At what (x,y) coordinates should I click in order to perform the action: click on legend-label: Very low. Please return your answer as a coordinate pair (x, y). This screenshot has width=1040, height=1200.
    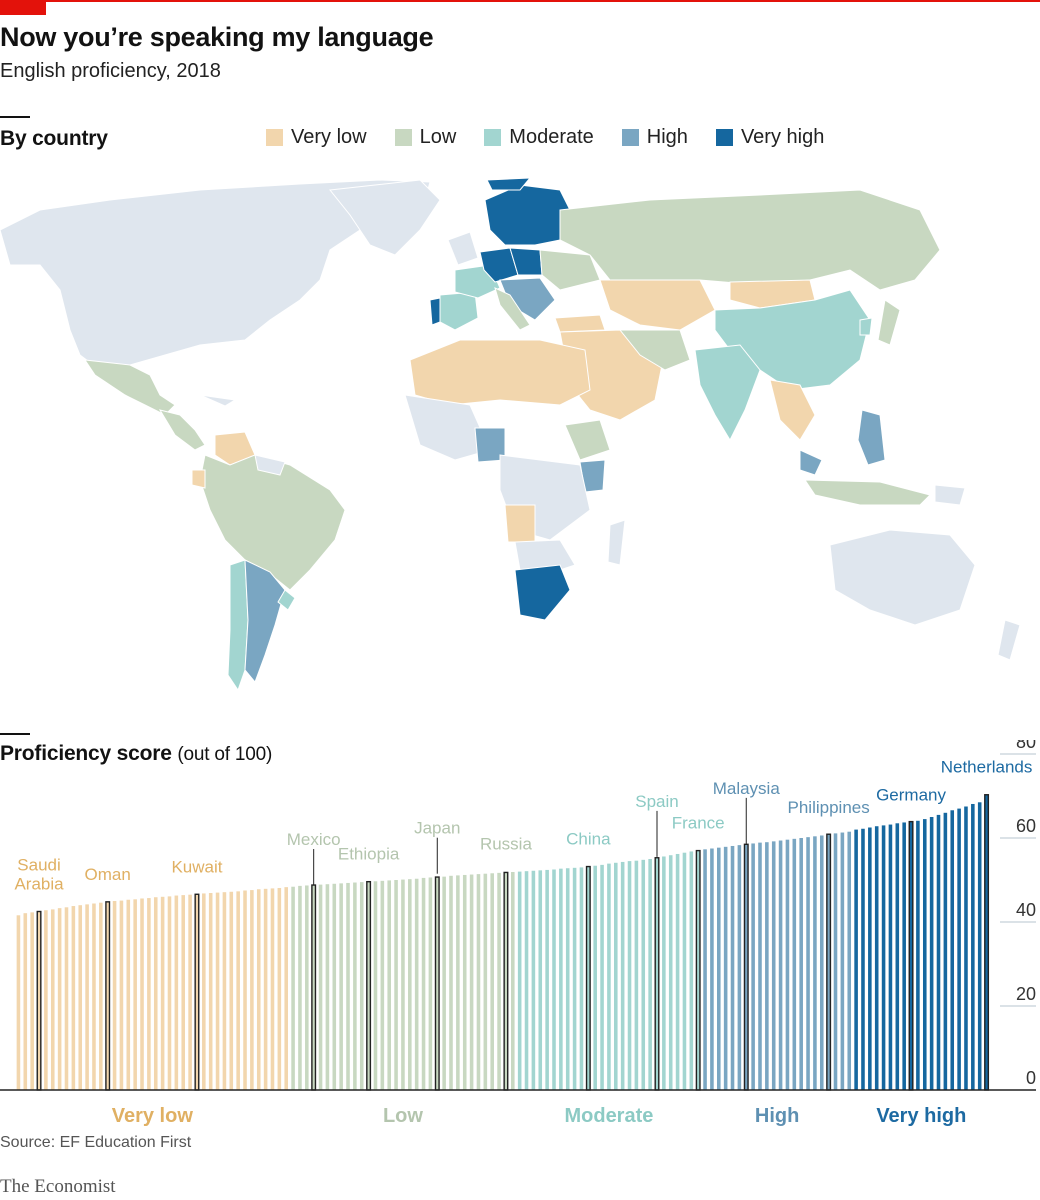
    Looking at the image, I should click on (329, 137).